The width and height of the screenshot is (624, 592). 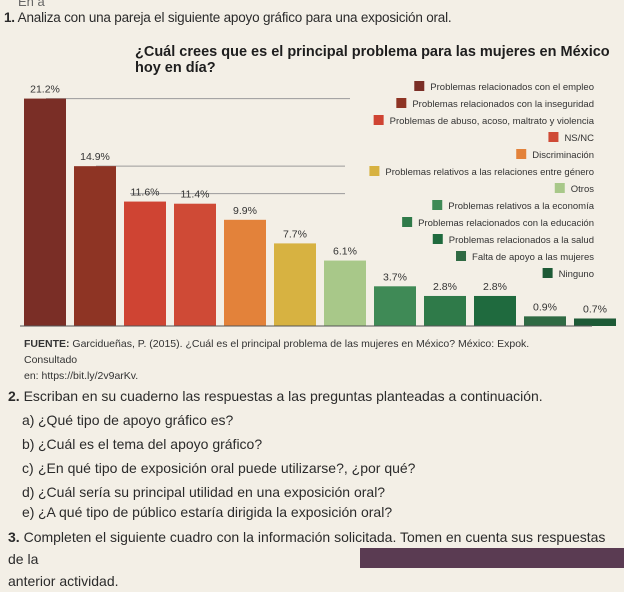 What do you see at coordinates (576, 274) in the screenshot?
I see `legend-label: Ninguno` at bounding box center [576, 274].